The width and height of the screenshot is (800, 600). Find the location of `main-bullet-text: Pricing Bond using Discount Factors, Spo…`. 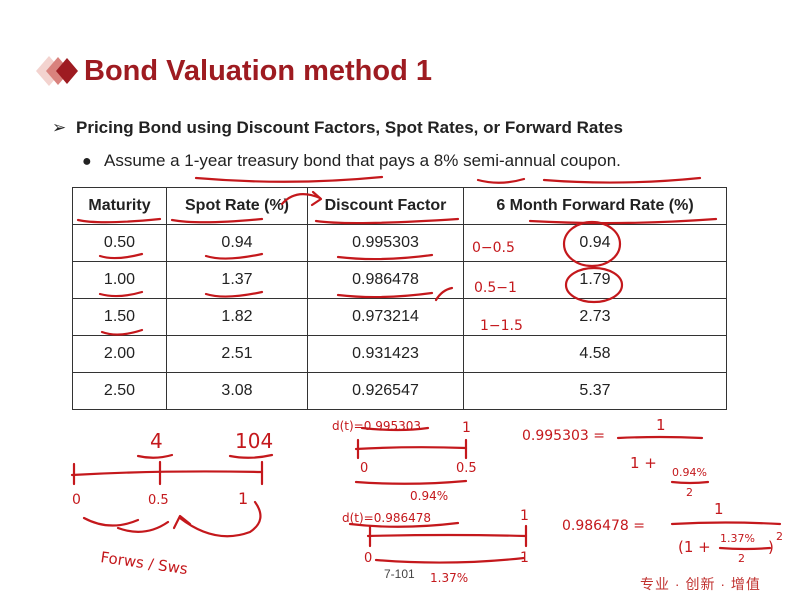

main-bullet-text: Pricing Bond using Discount Factors, Spo… is located at coordinates (349, 127).